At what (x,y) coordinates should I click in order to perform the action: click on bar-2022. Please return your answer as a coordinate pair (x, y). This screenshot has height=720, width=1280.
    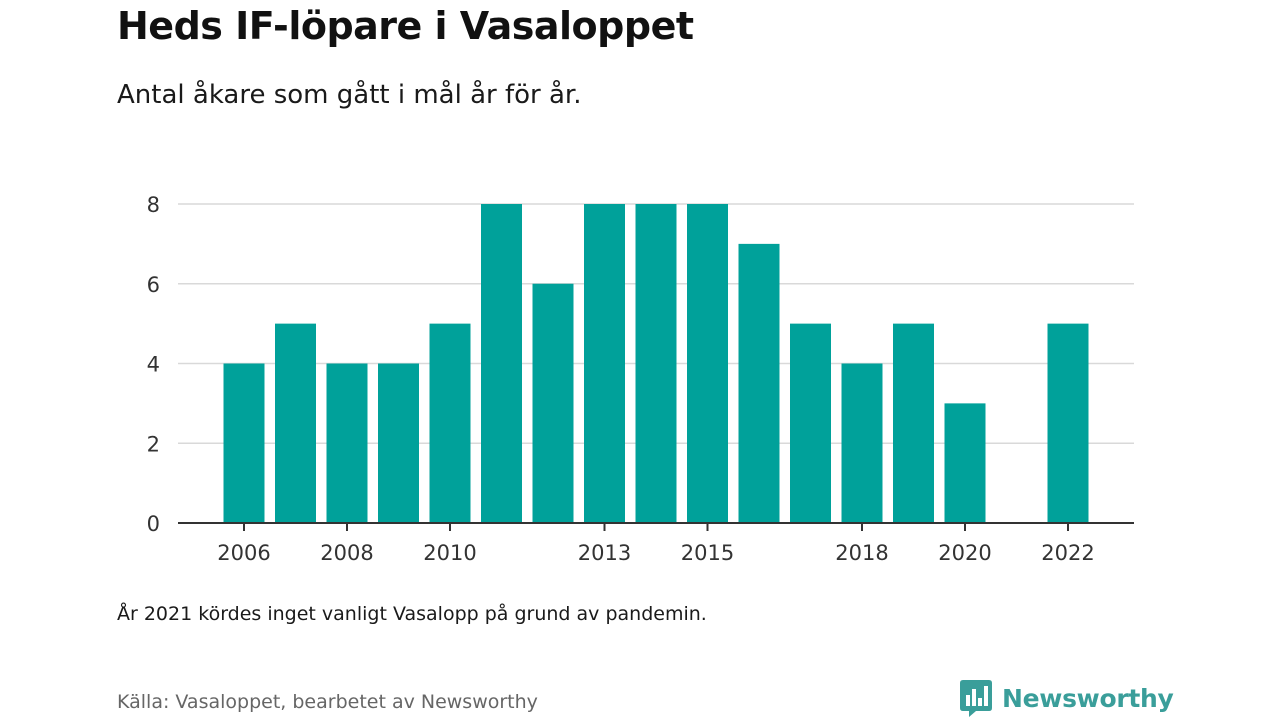
    Looking at the image, I should click on (1068, 423).